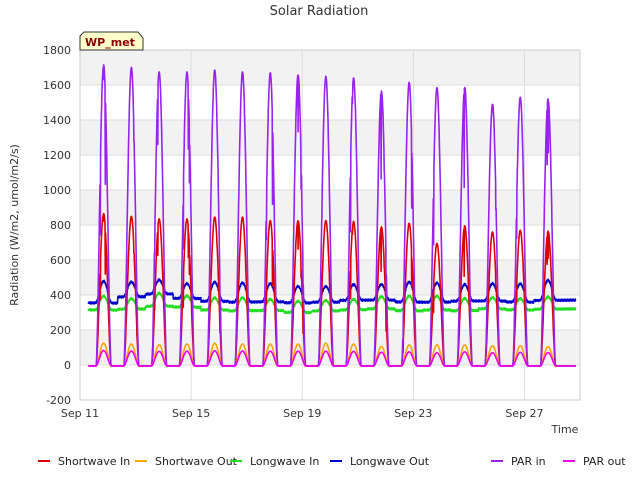 The image size is (640, 480). Describe the element at coordinates (60, 260) in the screenshot. I see `y-tick-label: 600` at that location.